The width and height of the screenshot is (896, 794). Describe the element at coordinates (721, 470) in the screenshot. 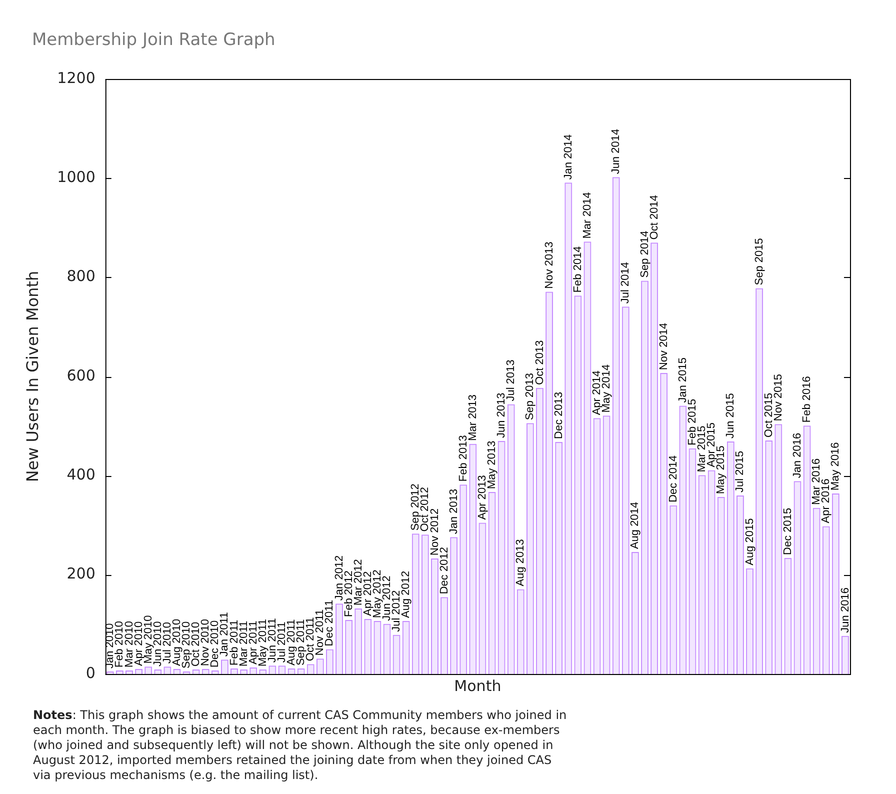

I see `x-tick-label: May 2015` at that location.